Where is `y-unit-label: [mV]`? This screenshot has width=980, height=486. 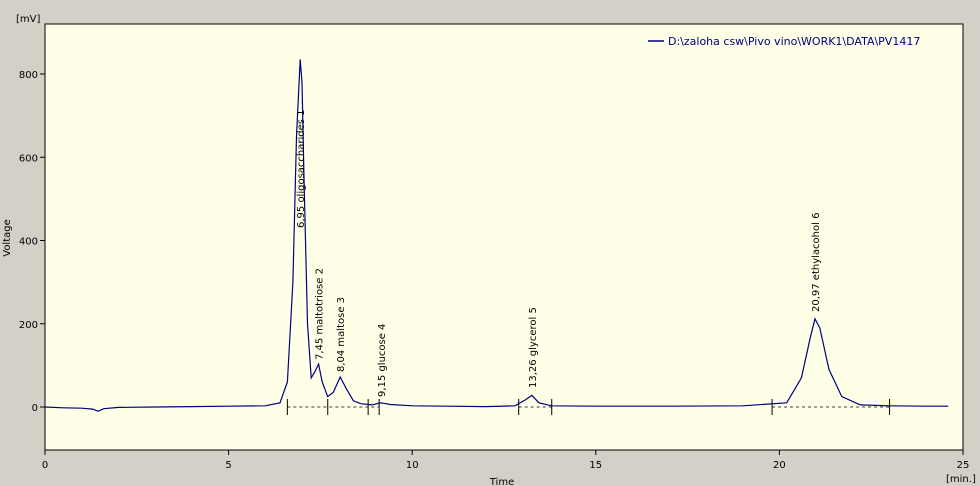 y-unit-label: [mV] is located at coordinates (28, 19).